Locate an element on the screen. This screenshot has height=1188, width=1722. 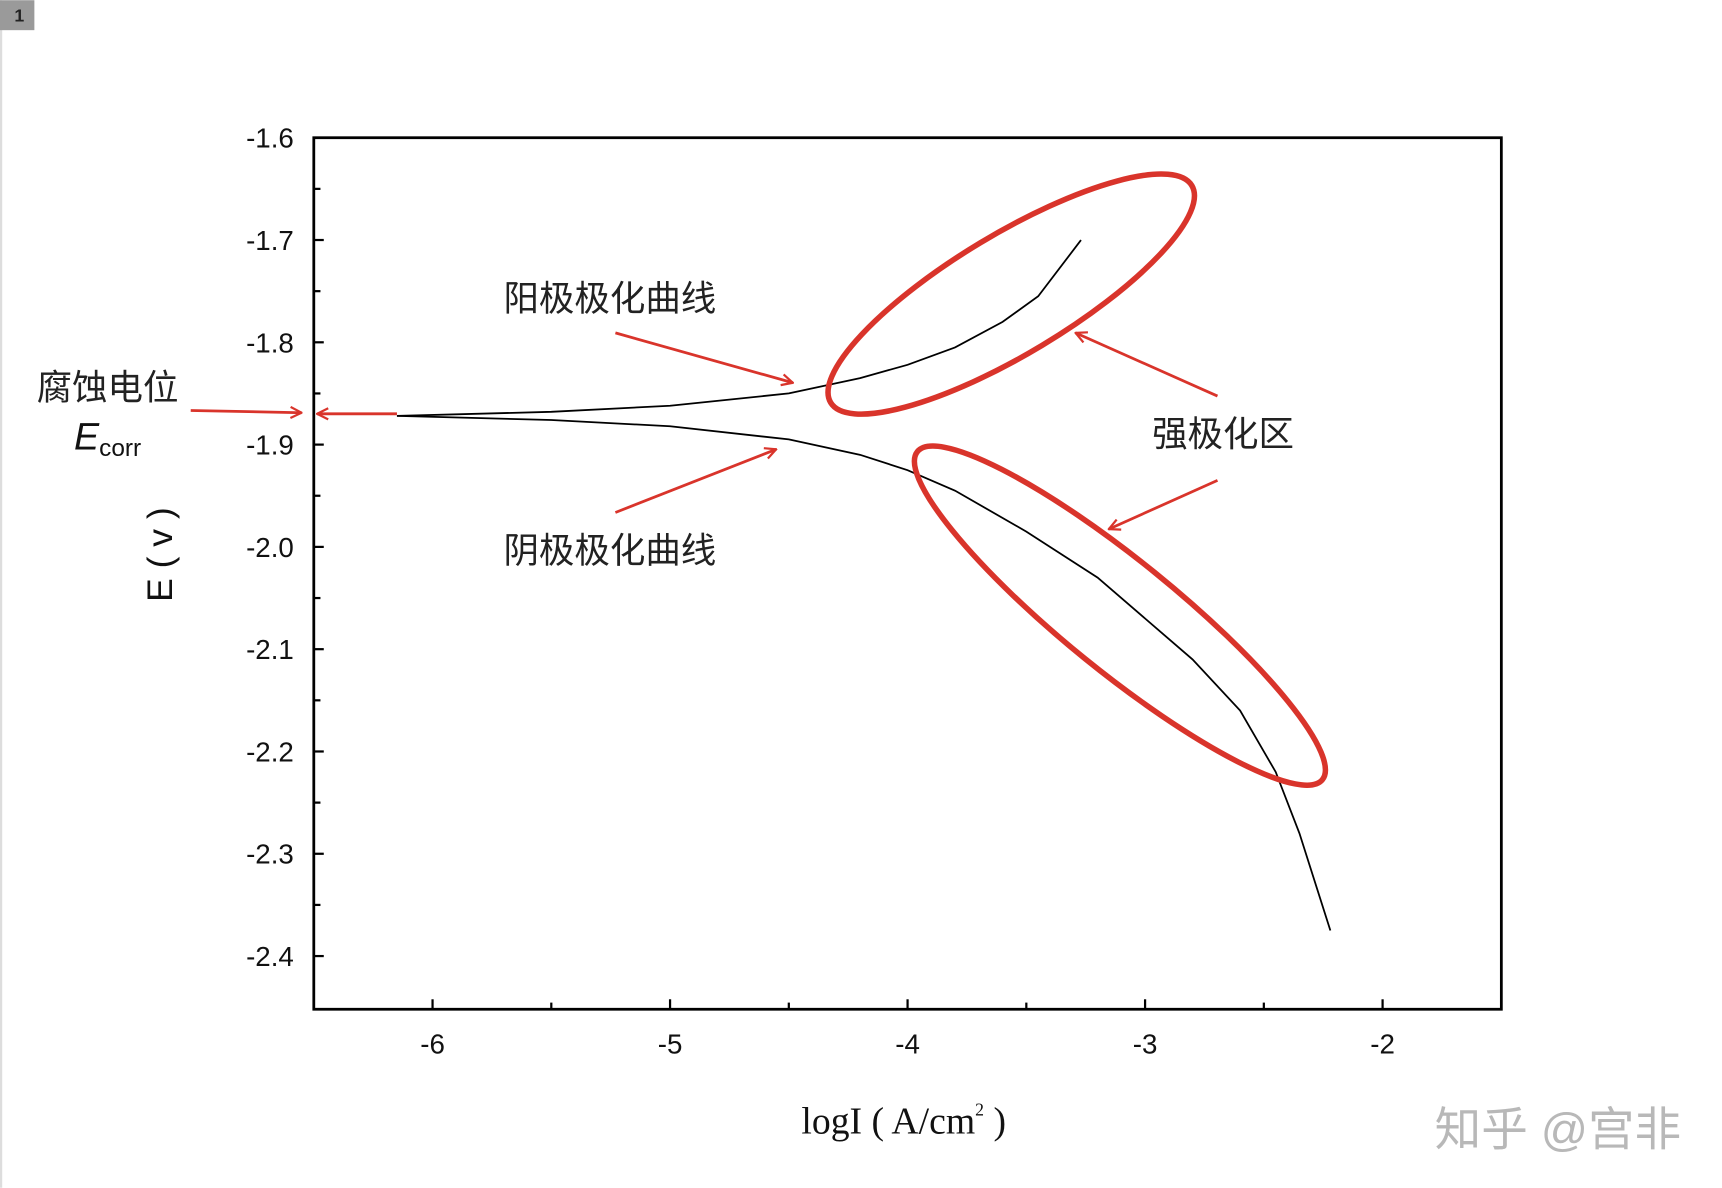
annotation: 腐蚀电位 is located at coordinates (108, 387).